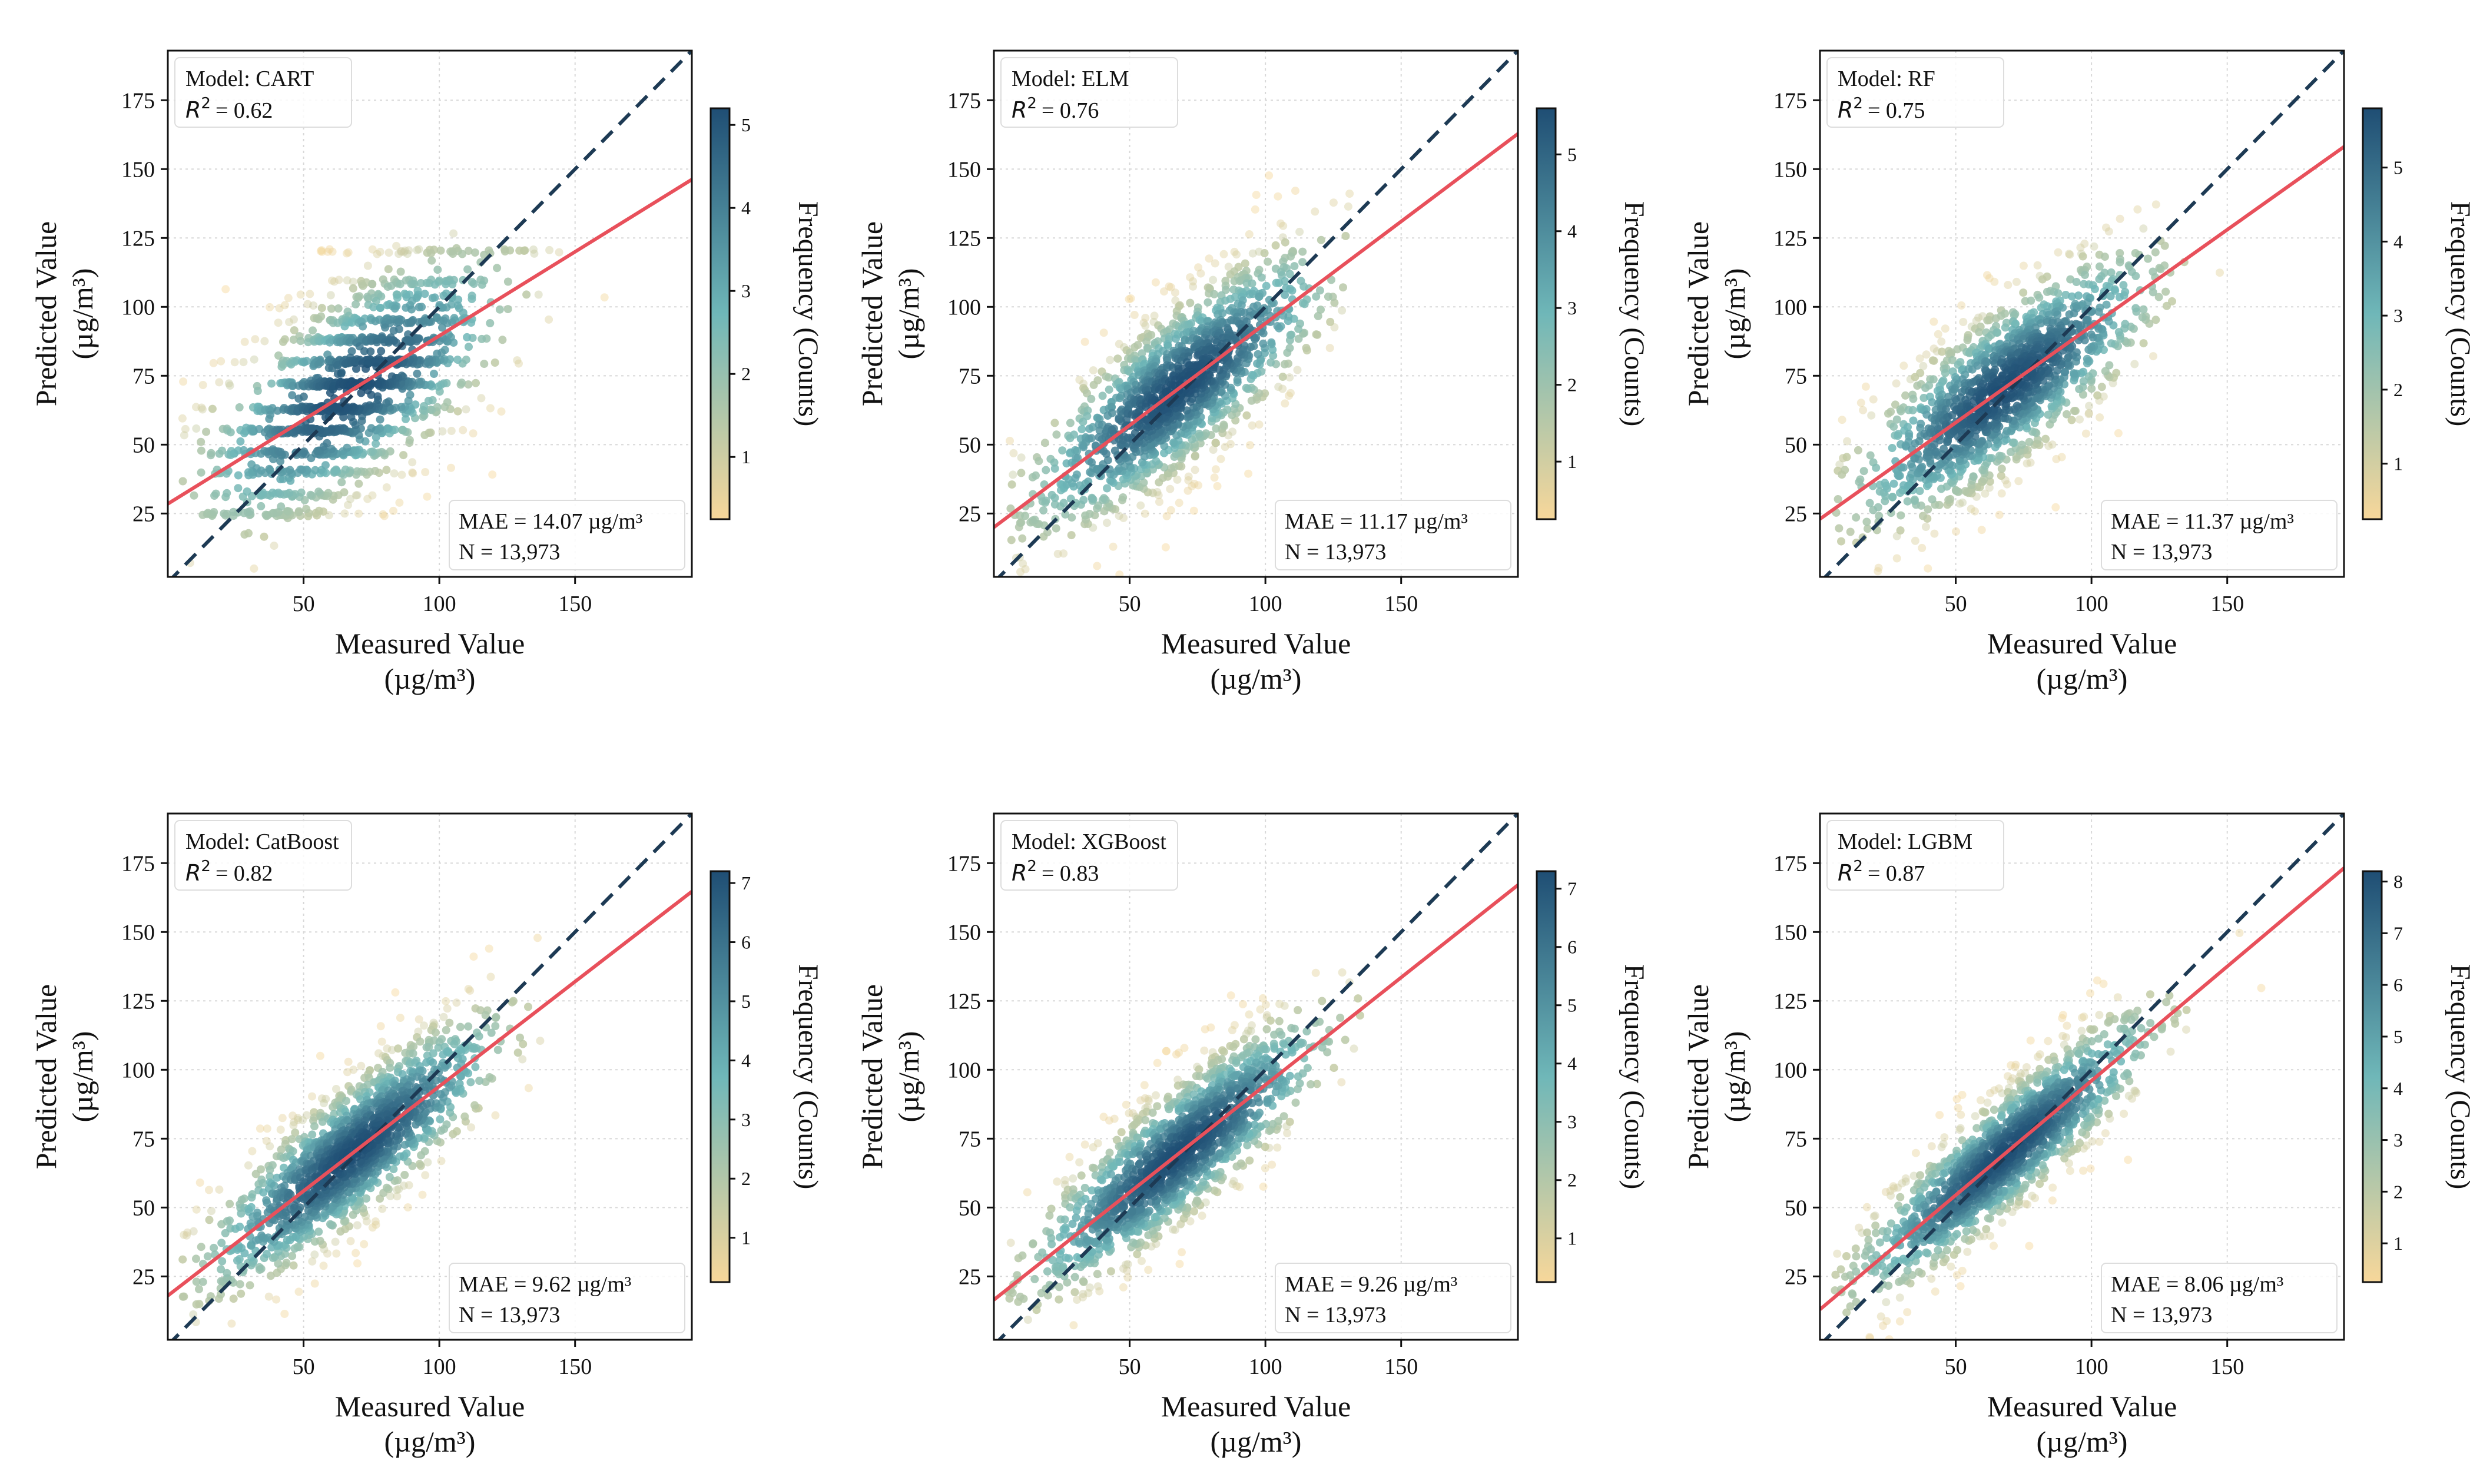 The image size is (2470, 1484). I want to click on regression-line, so click(1256, 330).